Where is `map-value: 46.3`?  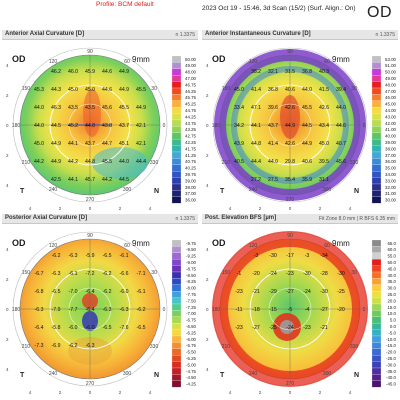
map-value: 46.3 is located at coordinates (56, 108).